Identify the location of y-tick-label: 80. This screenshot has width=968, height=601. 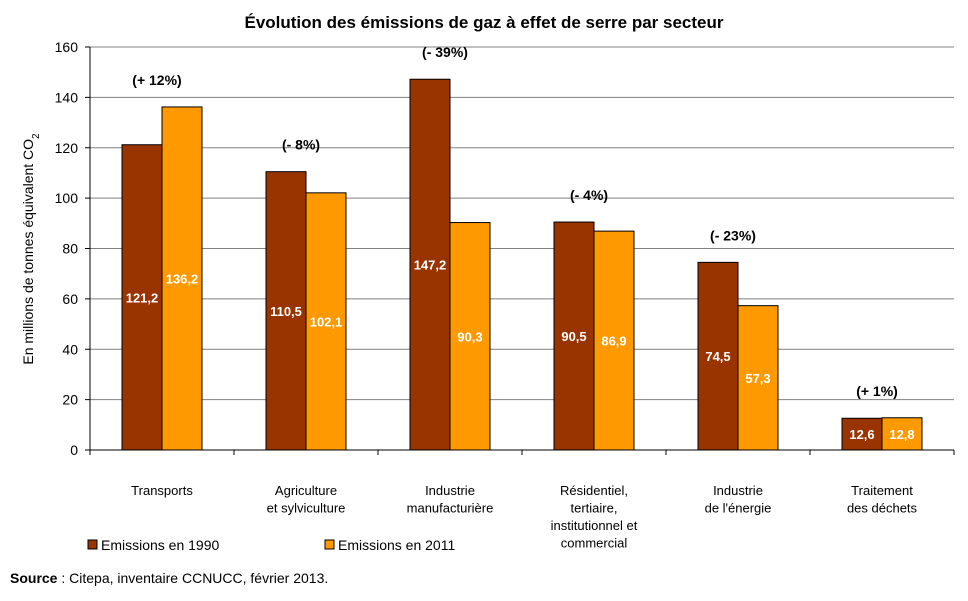
(70, 249).